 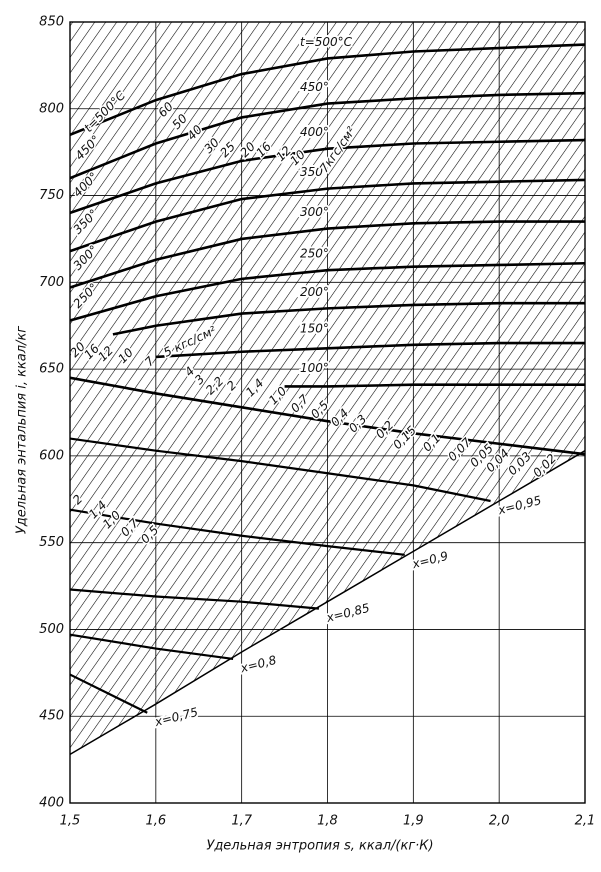 What do you see at coordinates (51, 803) in the screenshot?
I see `y-tick-label: 400` at bounding box center [51, 803].